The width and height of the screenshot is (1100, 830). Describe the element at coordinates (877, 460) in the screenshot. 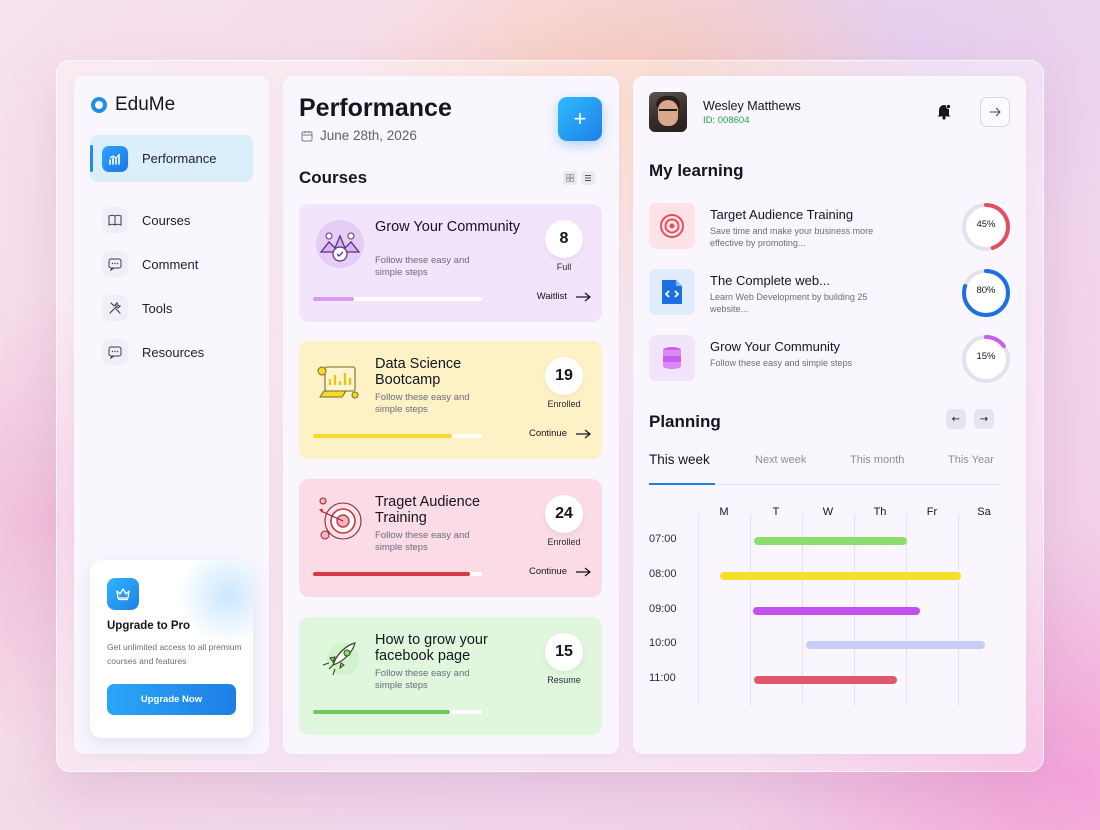

I see `tab-this-month: This month` at that location.